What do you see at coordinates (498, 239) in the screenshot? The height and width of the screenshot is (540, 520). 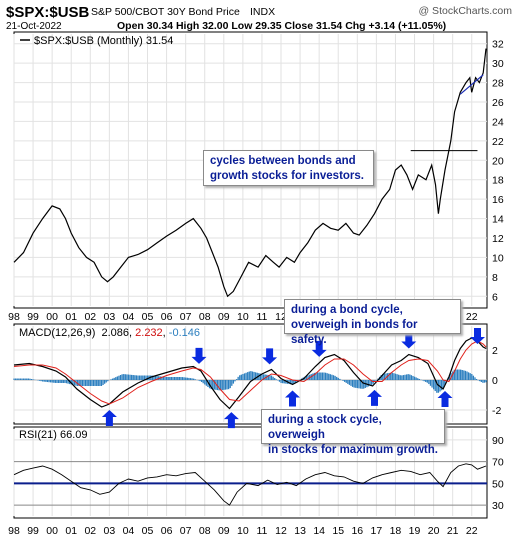 I see `y-tick-label: 12` at bounding box center [498, 239].